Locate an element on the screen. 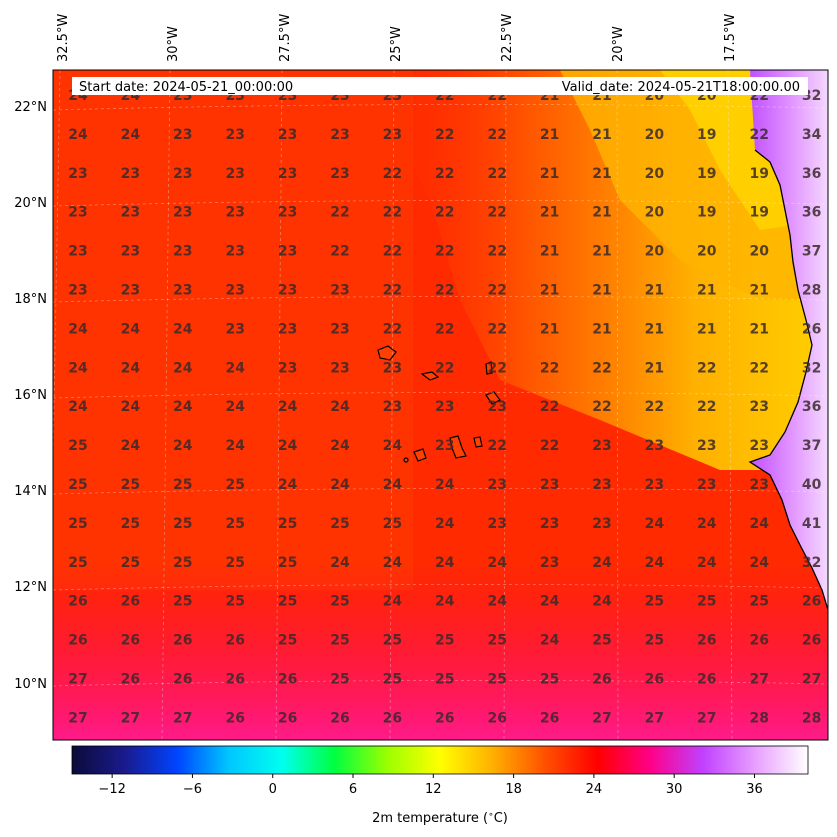  valid-date-text: Valid_date: 2024-05-21T18:00:00.00 is located at coordinates (681, 87).